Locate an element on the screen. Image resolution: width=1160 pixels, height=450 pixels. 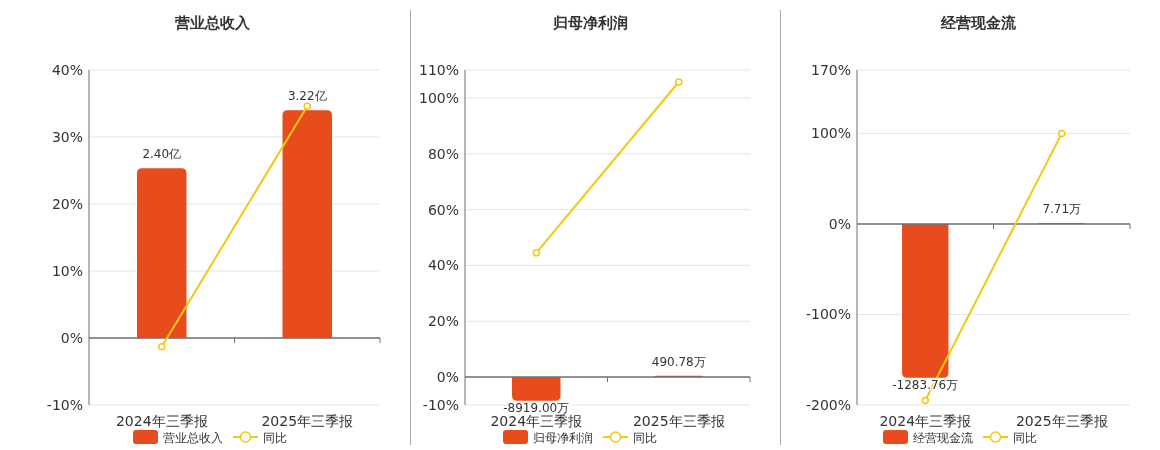
y-tick-label: 30% is located at coordinates (67, 137).